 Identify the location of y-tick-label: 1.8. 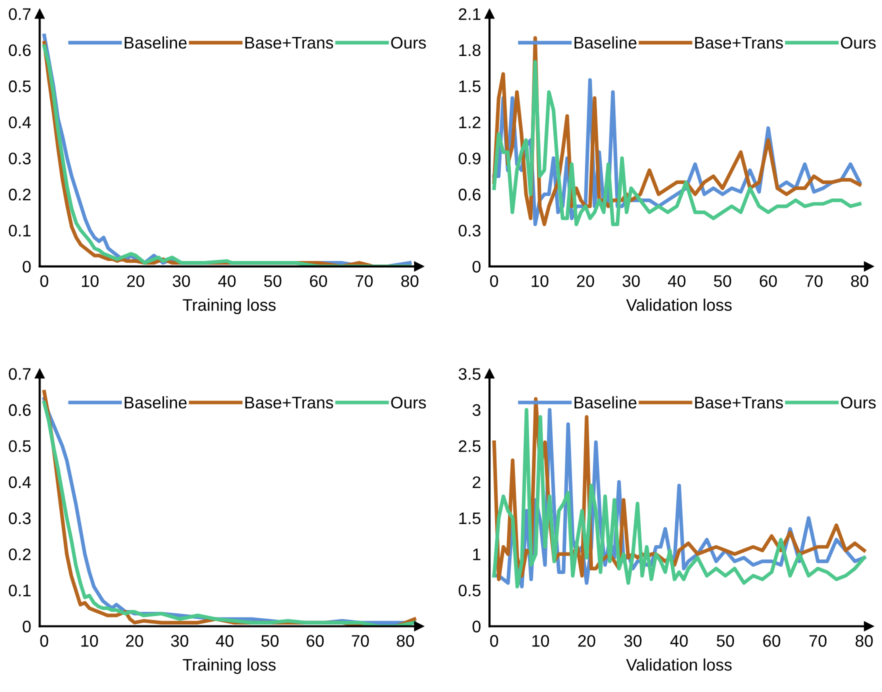
(469, 50).